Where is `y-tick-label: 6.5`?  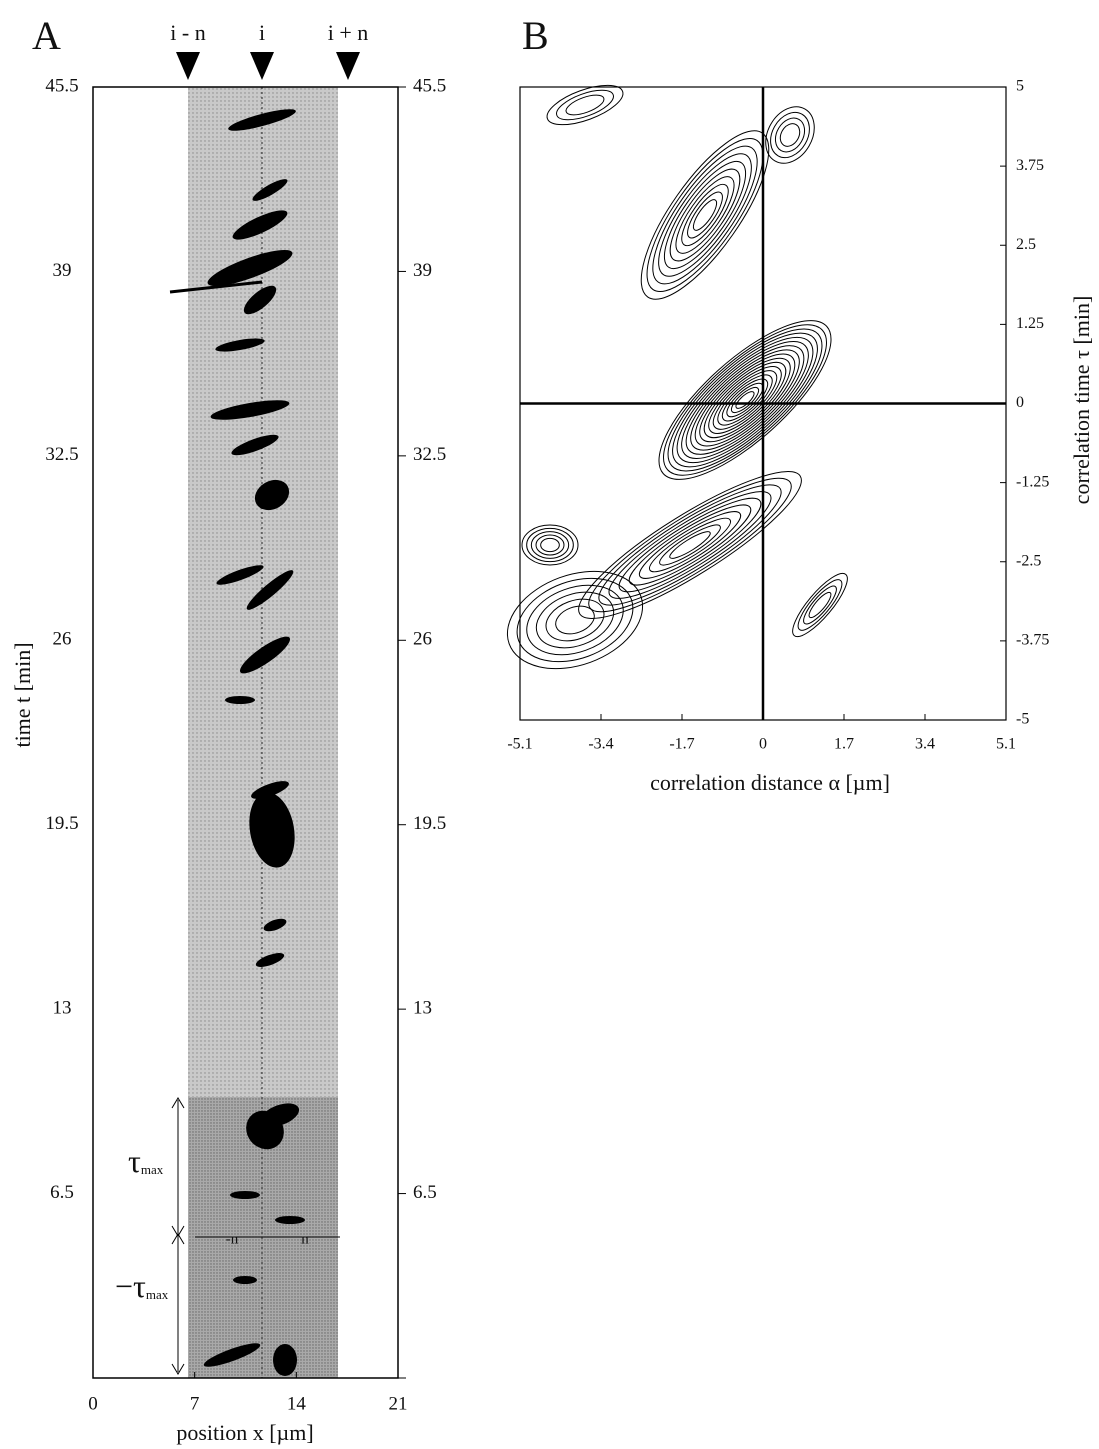 y-tick-label: 6.5 is located at coordinates (62, 1192).